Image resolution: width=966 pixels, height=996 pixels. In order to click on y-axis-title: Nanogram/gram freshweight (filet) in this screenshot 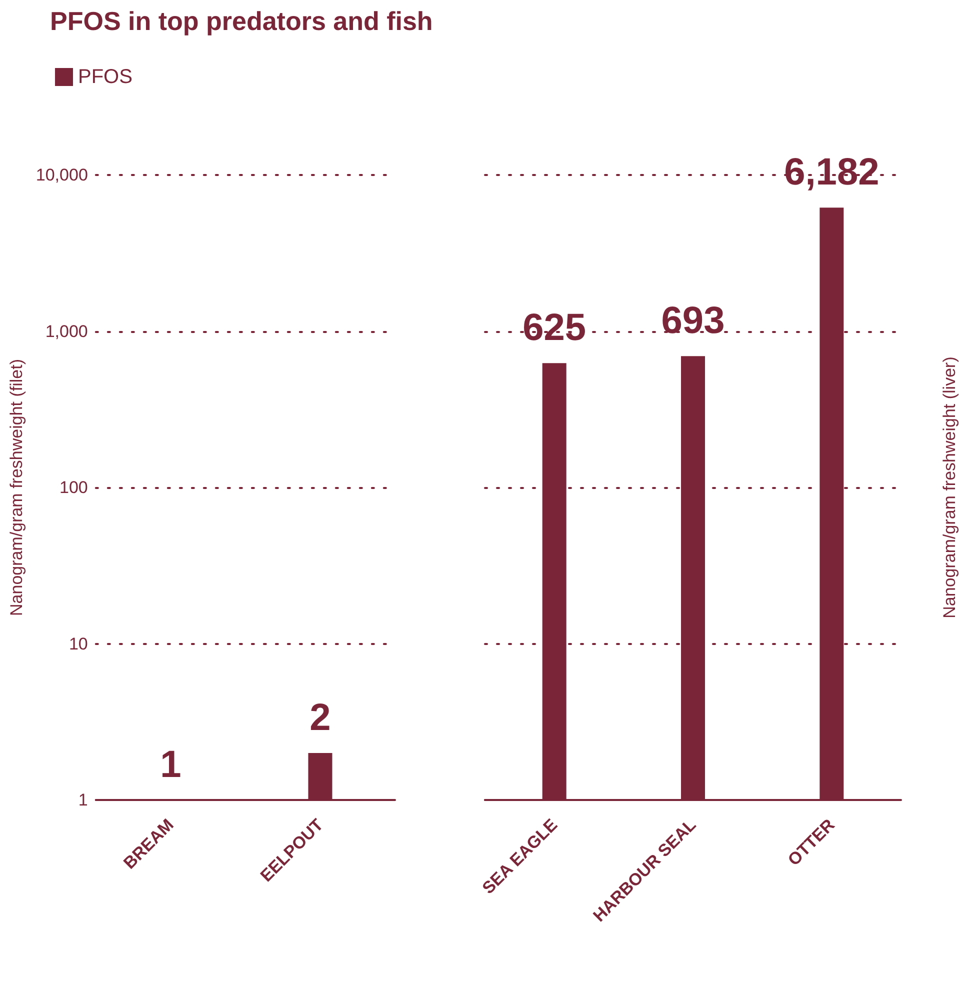, I will do `click(16, 487)`.